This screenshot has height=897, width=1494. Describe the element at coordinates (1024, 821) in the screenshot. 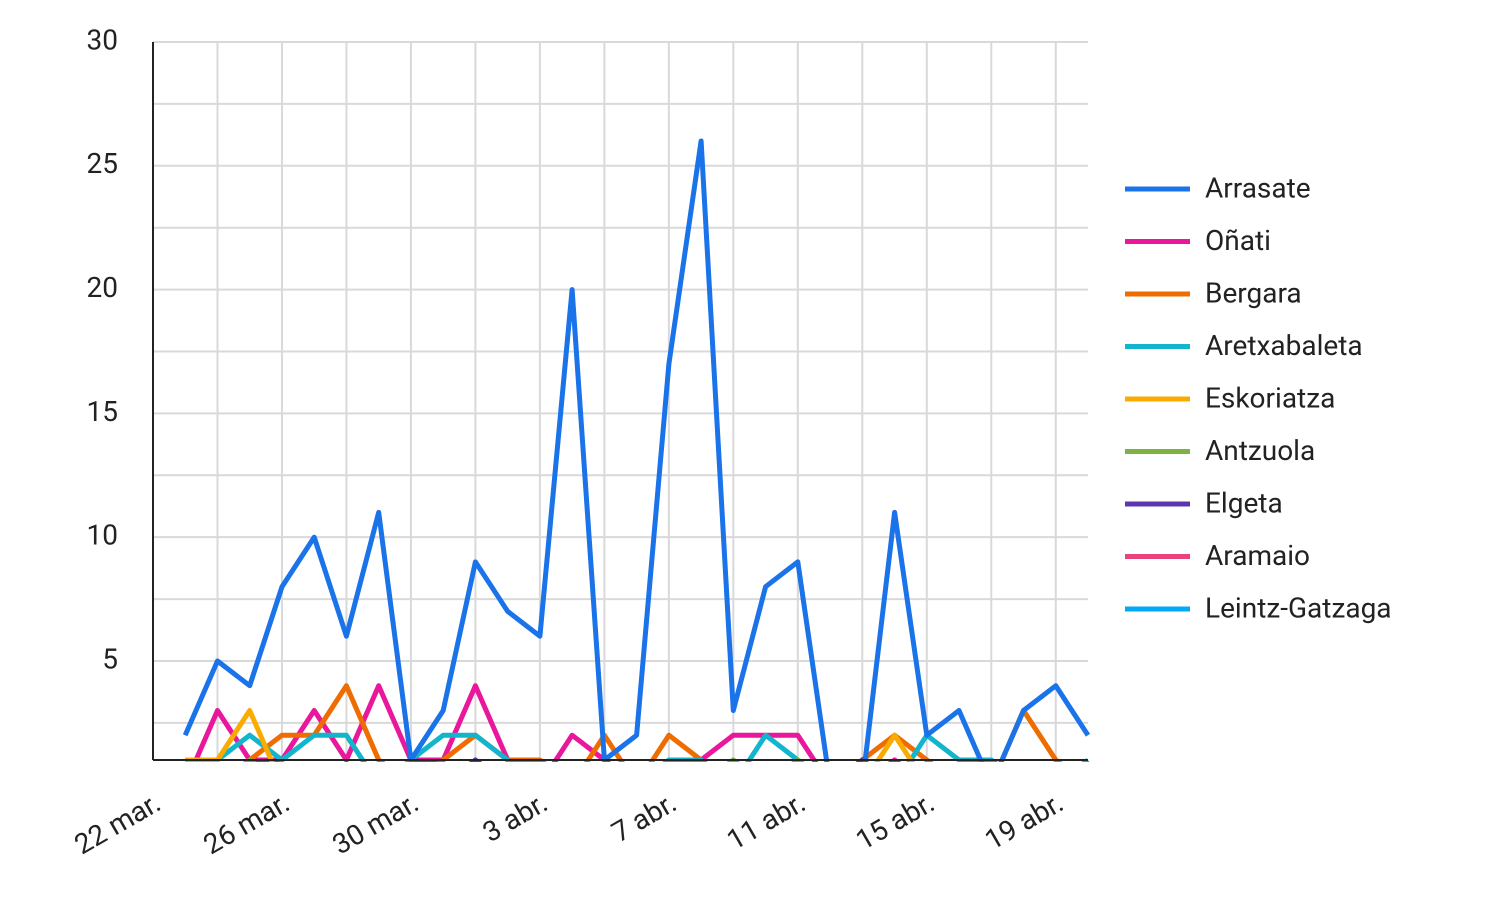

I see `x-tick-label: 19 abr.` at that location.